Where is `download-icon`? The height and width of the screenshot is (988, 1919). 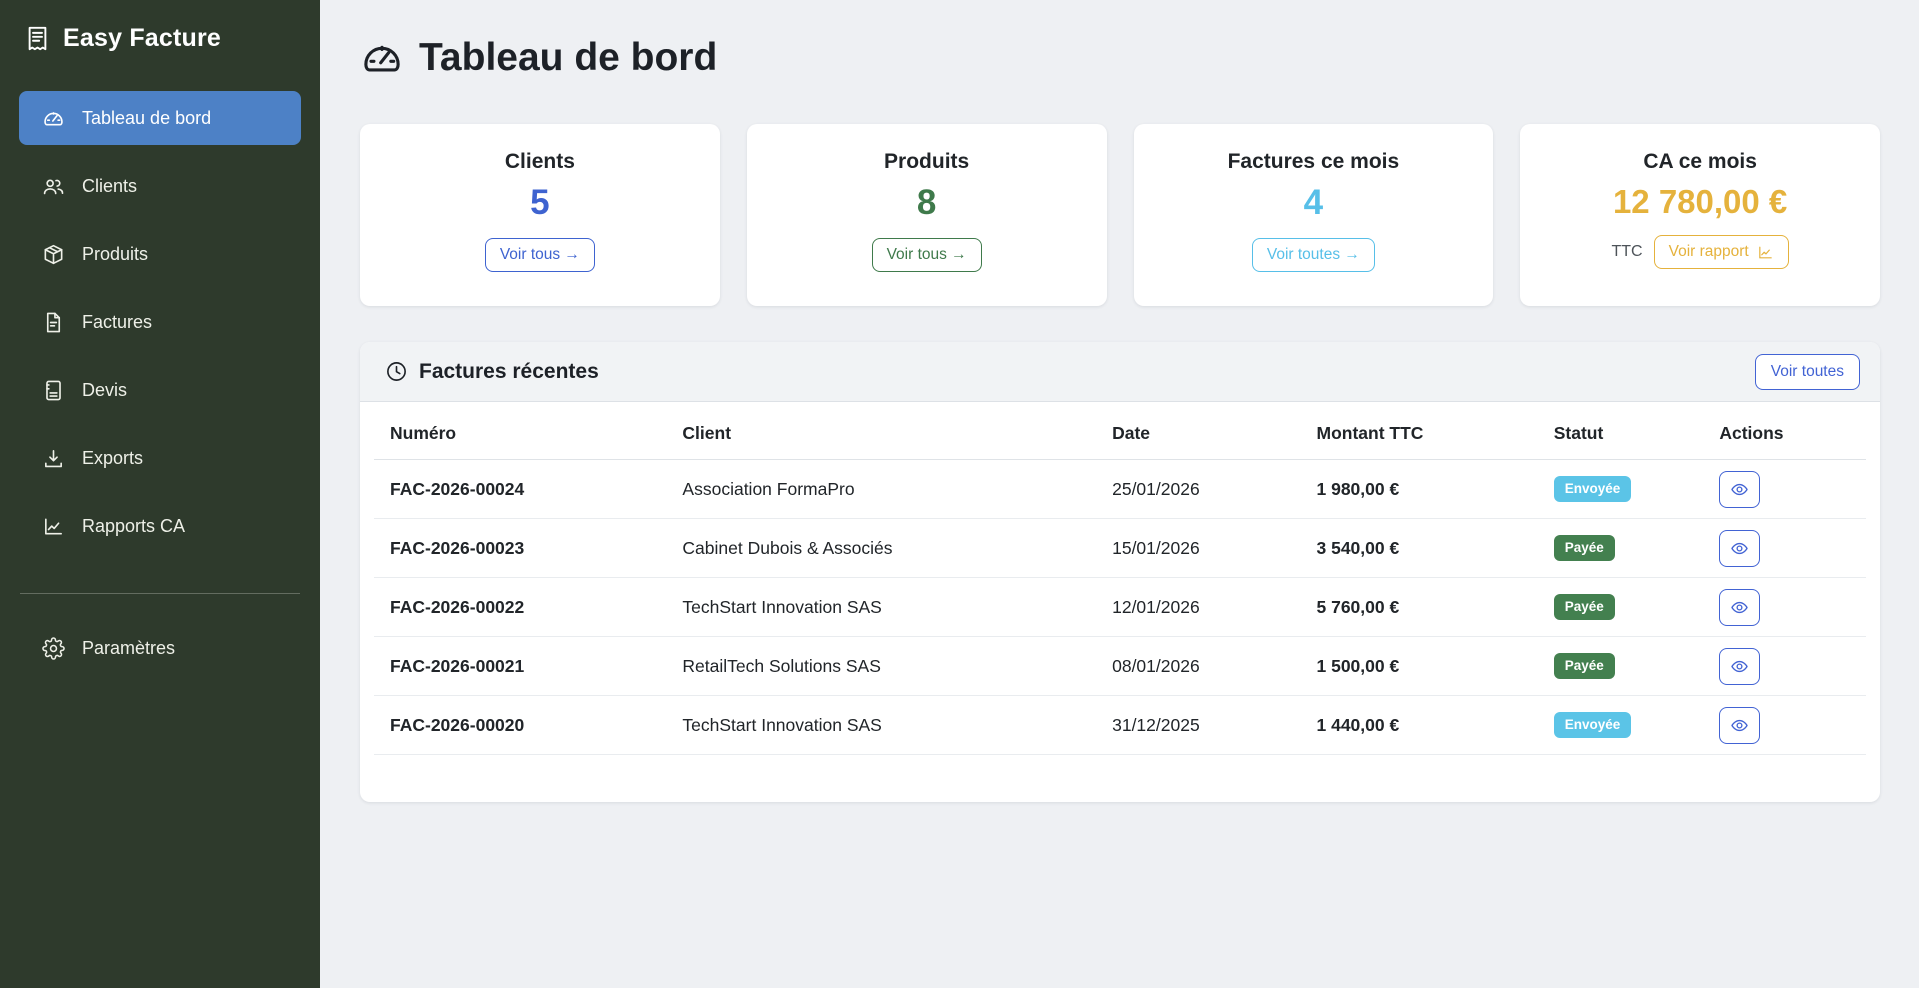
download-icon is located at coordinates (53, 458).